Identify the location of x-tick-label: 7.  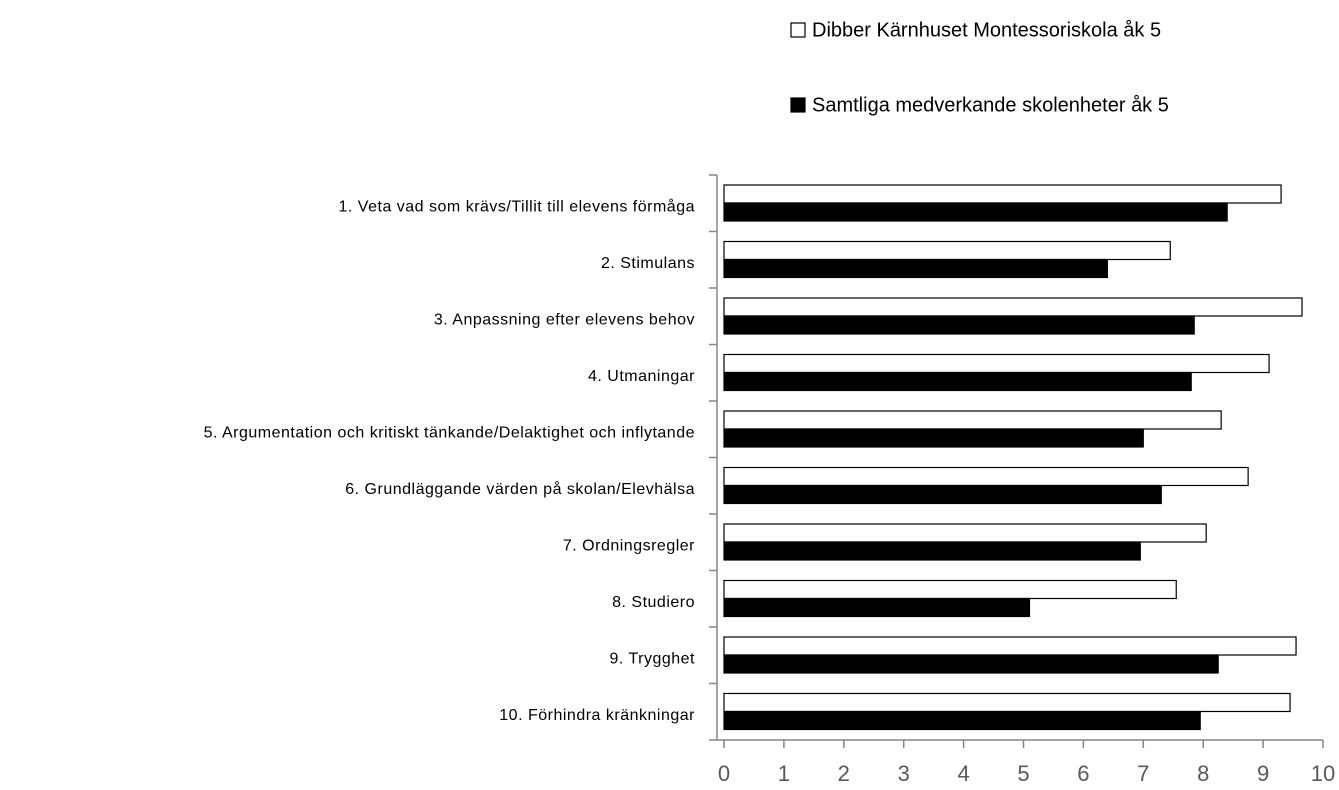
(1143, 773).